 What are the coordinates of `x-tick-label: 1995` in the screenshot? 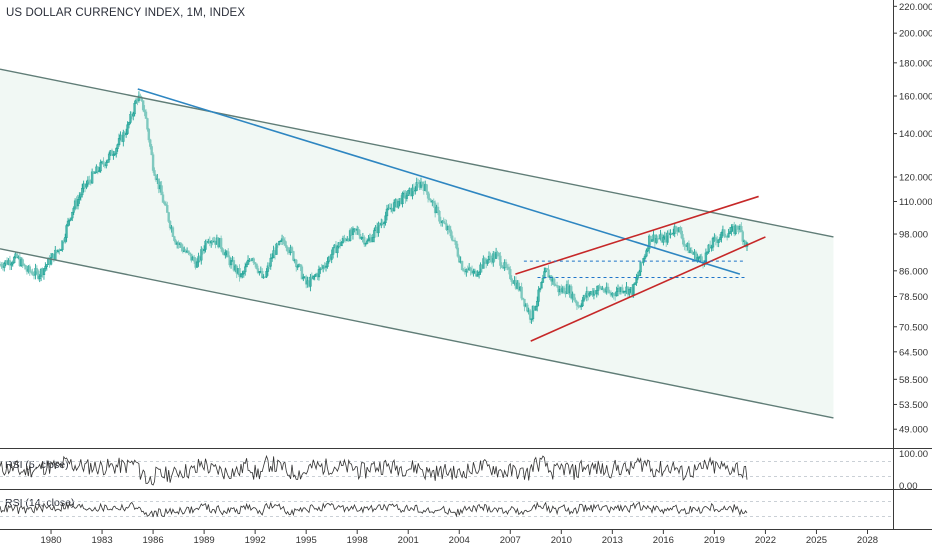 It's located at (306, 540).